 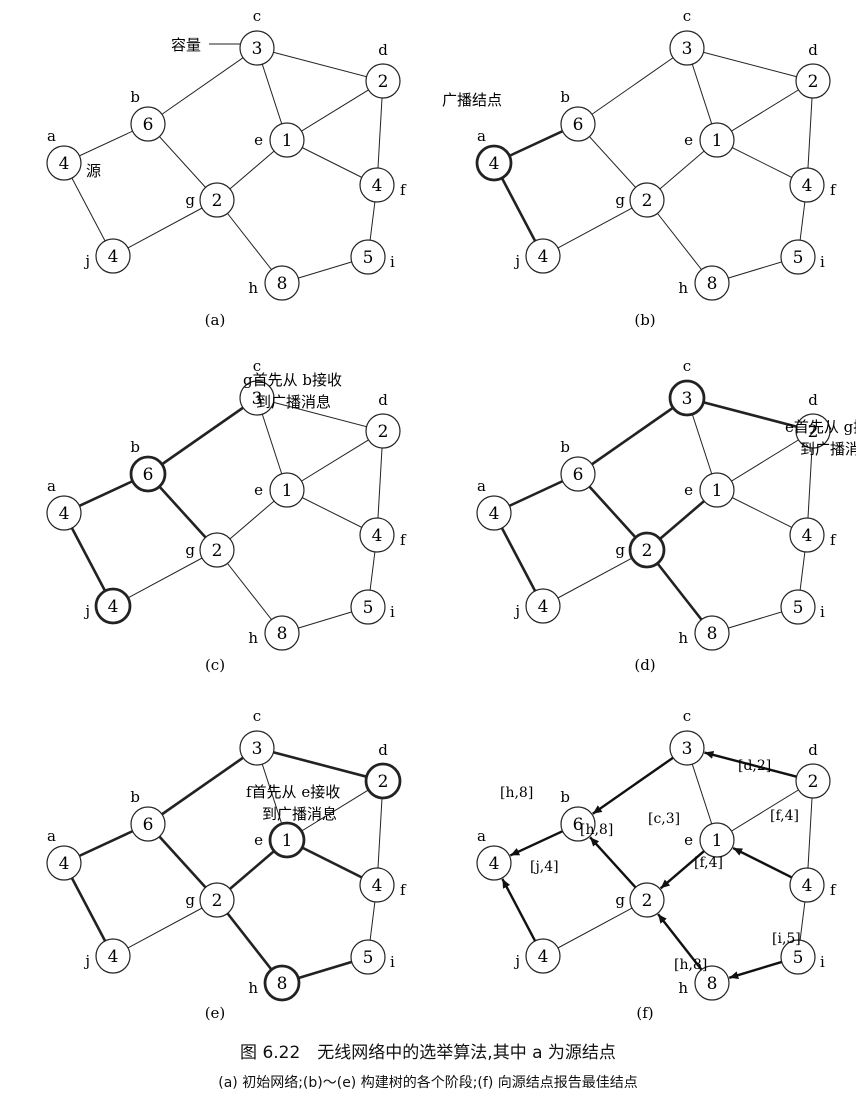 What do you see at coordinates (293, 402) in the screenshot?
I see `annotation-g2: 到广播消息` at bounding box center [293, 402].